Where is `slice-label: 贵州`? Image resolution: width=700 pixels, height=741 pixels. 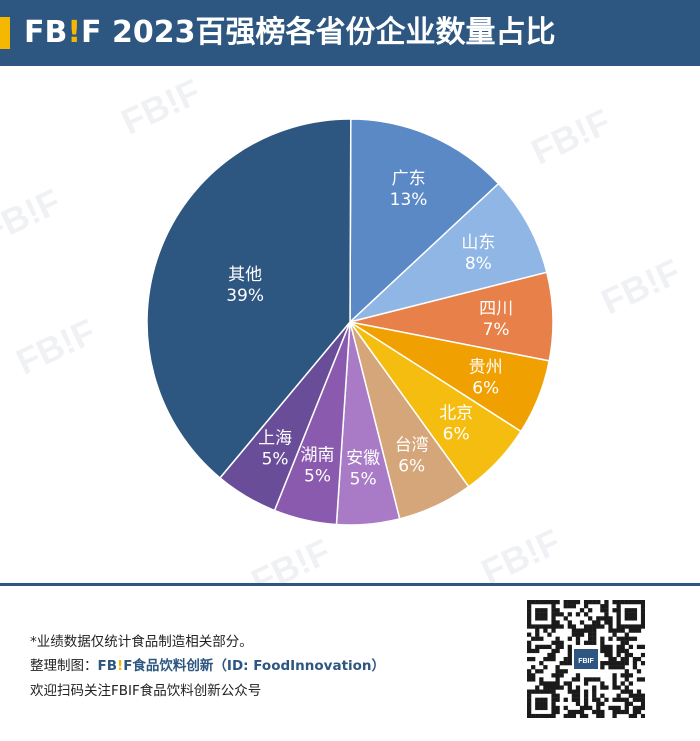
slice-label: 贵州 is located at coordinates (486, 367).